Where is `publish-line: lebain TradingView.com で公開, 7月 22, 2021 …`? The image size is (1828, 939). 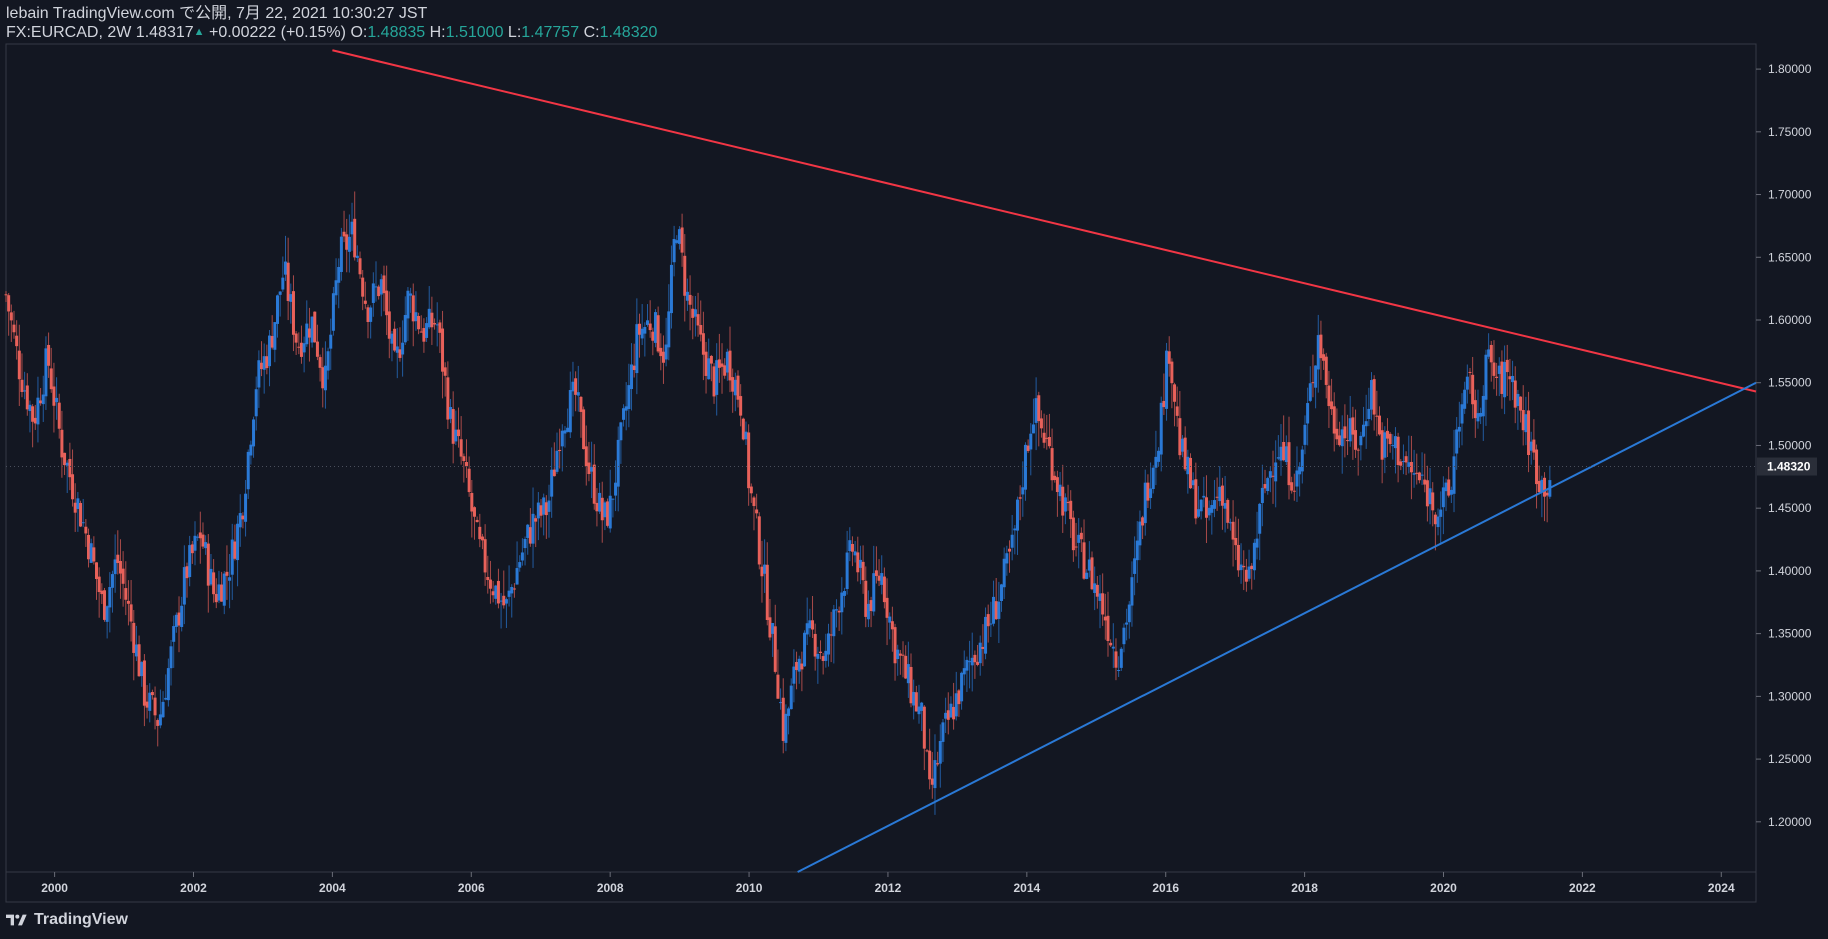
publish-line: lebain TradingView.com で公開, 7月 22, 2021 … is located at coordinates (217, 13).